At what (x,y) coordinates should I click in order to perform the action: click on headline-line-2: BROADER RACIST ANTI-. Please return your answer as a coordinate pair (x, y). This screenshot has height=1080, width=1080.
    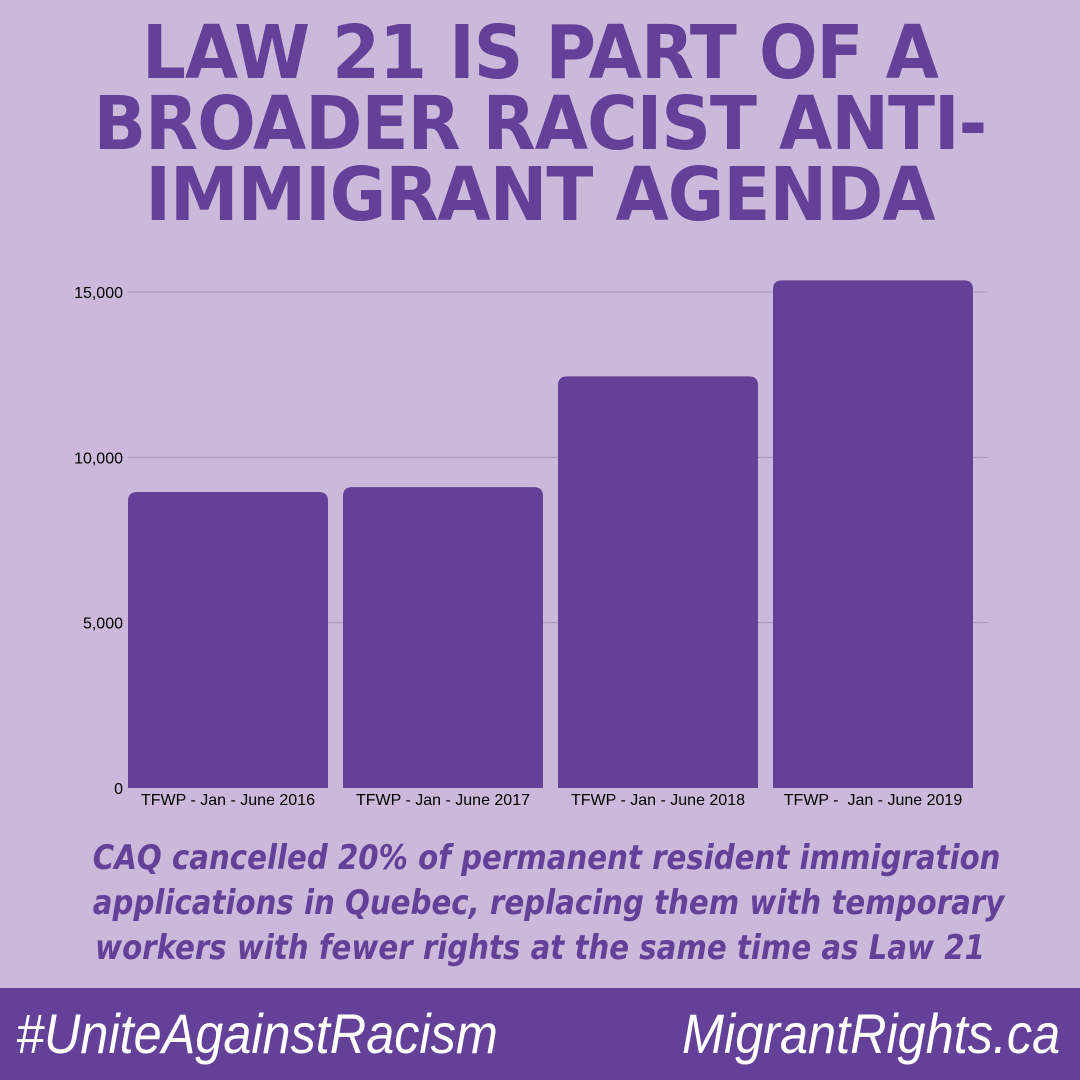
    Looking at the image, I should click on (540, 124).